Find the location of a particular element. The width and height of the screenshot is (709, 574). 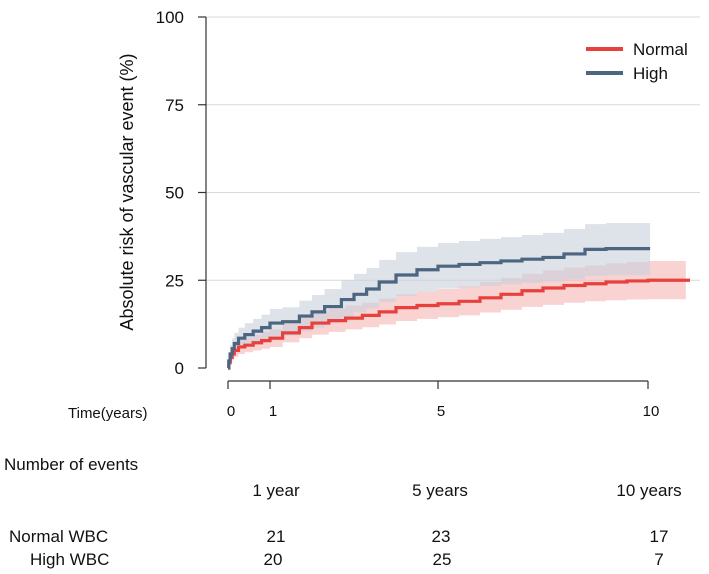

series-line-high is located at coordinates (439, 308).